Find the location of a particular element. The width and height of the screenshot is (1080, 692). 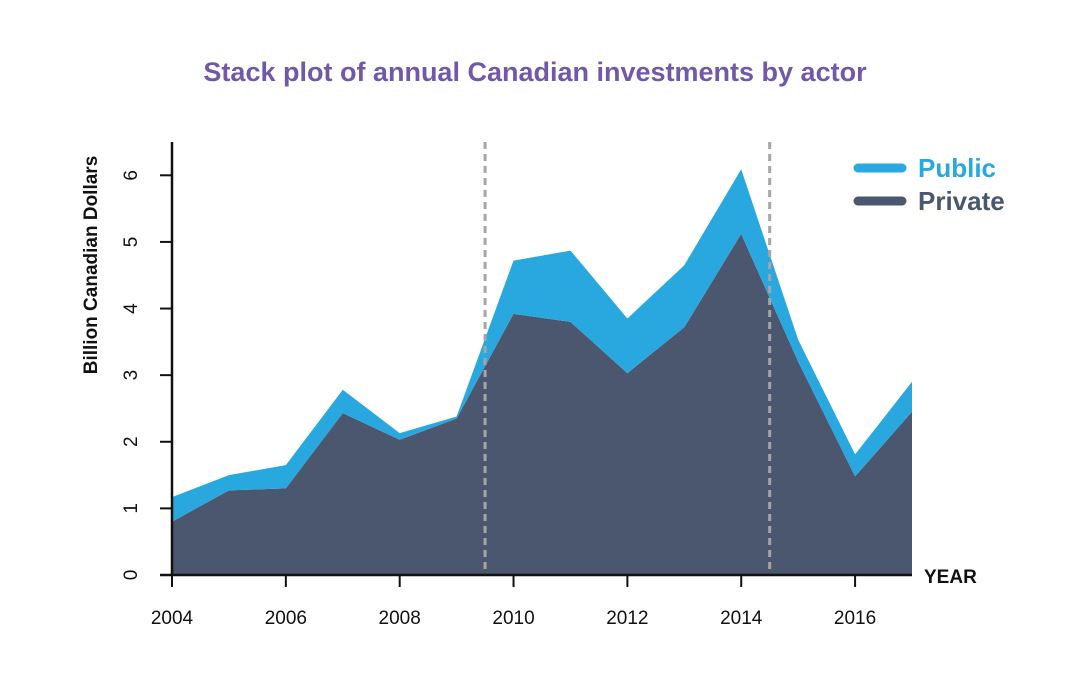

x-tick-label: 2008 is located at coordinates (400, 618).